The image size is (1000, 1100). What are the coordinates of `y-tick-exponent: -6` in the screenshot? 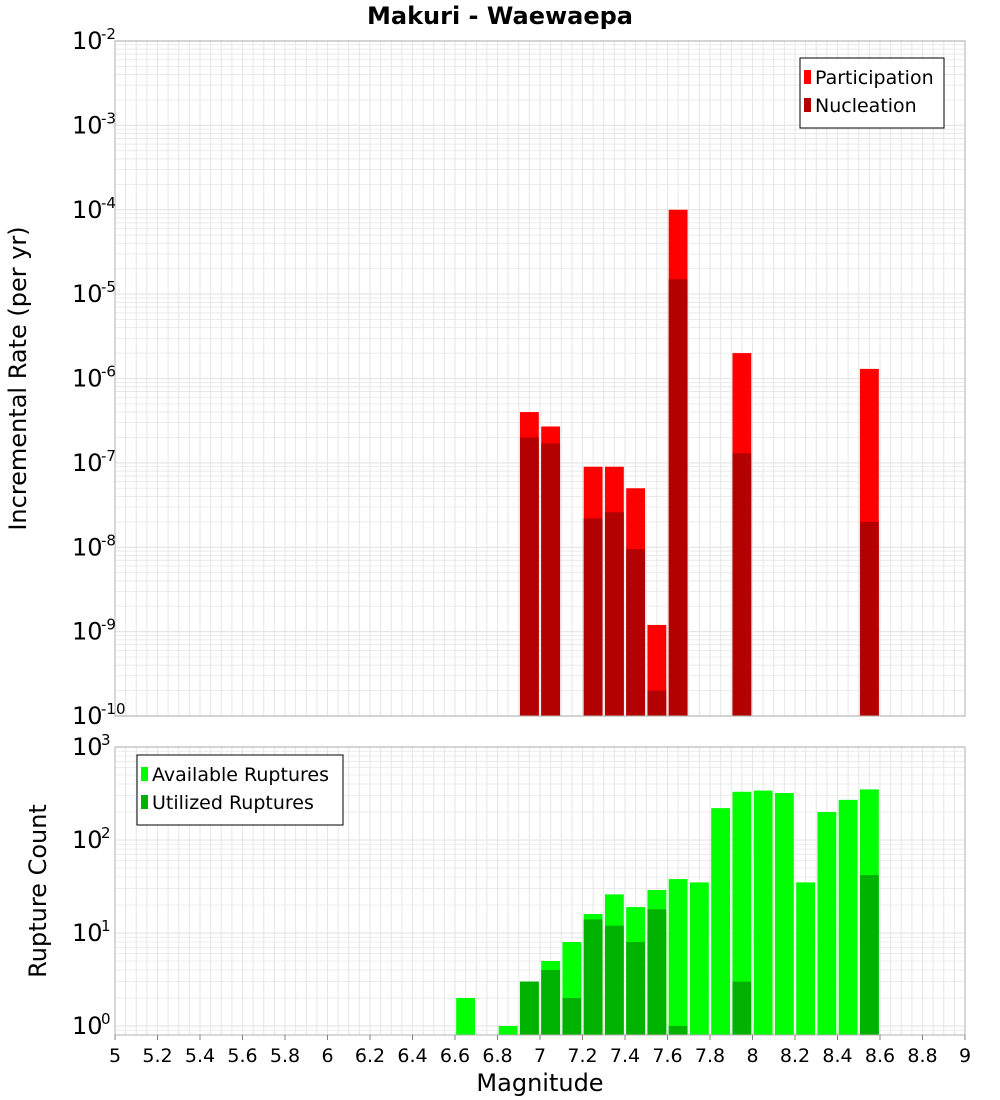 It's located at (108, 372).